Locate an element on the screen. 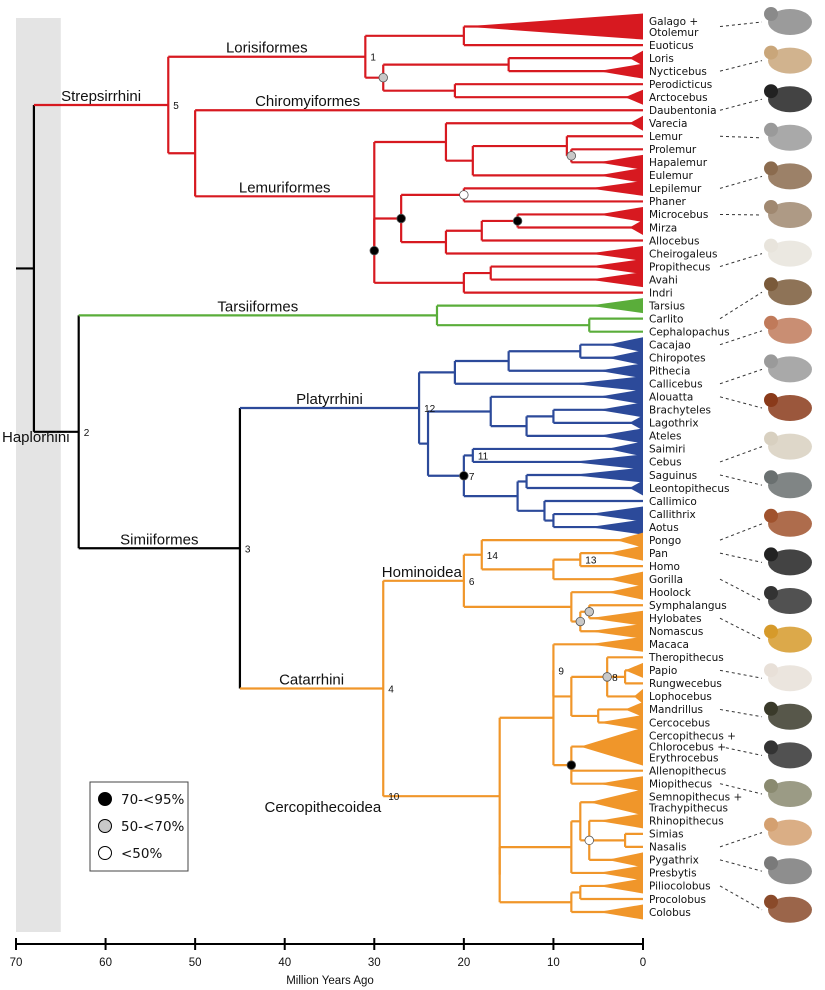 Image resolution: width=825 pixels, height=990 pixels. node-number: 14 is located at coordinates (493, 556).